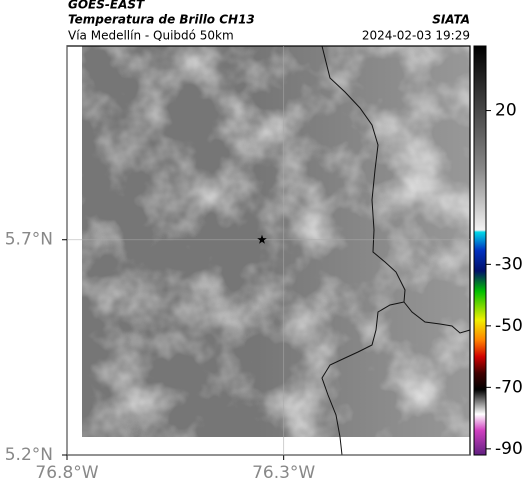 This screenshot has height=495, width=526. I want to click on colorbar, so click(480, 250).